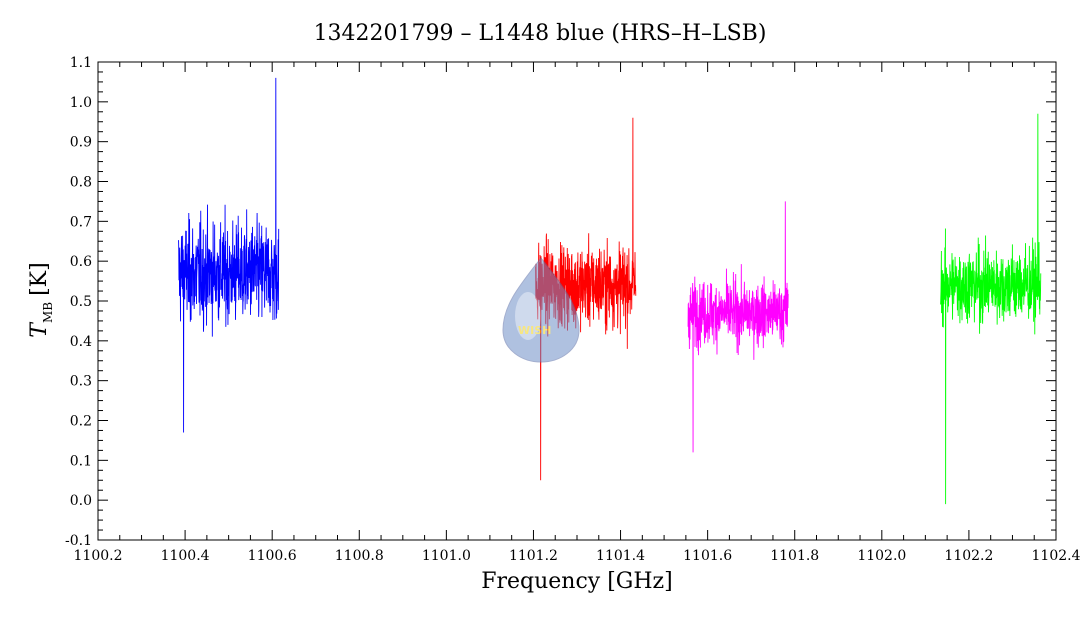 Image resolution: width=1080 pixels, height=618 pixels. What do you see at coordinates (81, 461) in the screenshot?
I see `y-tick-label: 0.1` at bounding box center [81, 461].